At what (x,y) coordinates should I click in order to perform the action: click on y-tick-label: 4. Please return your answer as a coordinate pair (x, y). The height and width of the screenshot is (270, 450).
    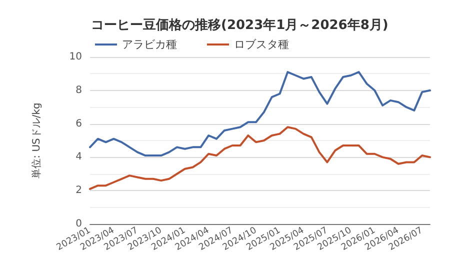
    Looking at the image, I should click on (79, 157).